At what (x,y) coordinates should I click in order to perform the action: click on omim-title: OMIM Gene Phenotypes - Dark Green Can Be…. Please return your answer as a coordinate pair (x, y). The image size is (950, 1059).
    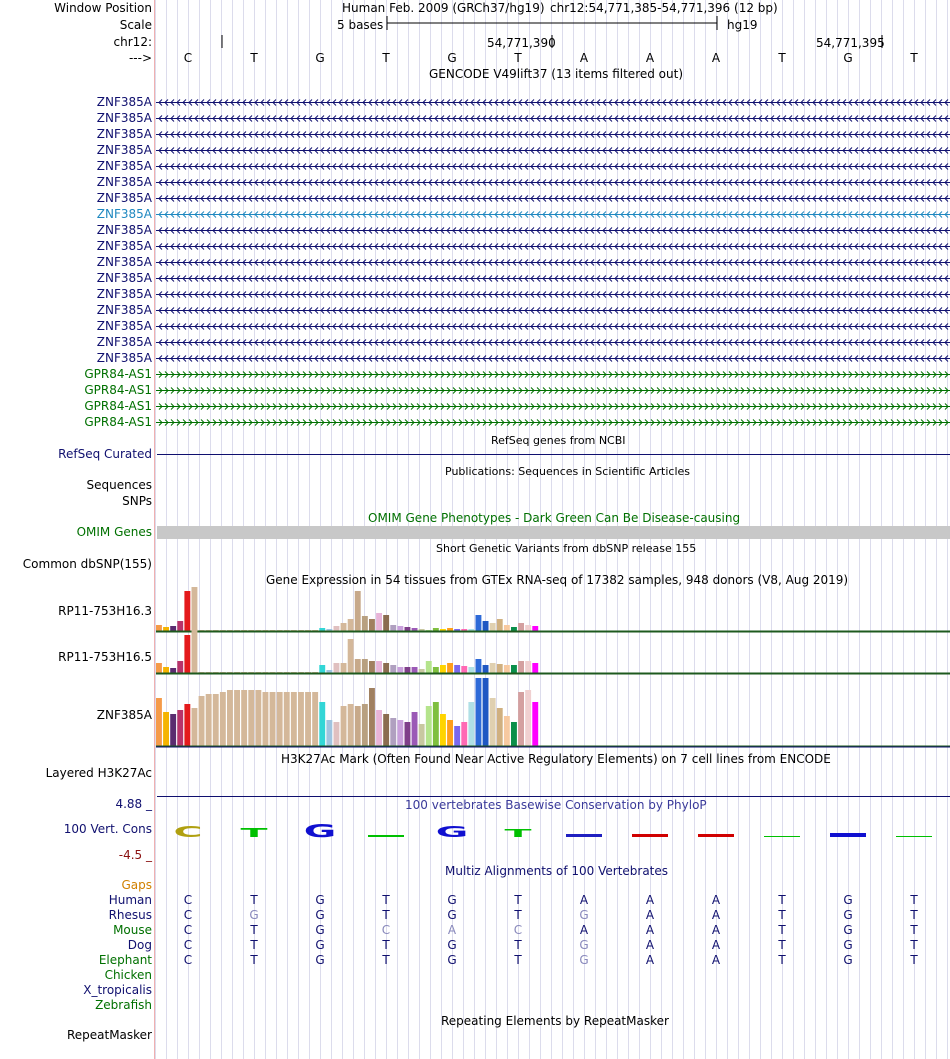
    Looking at the image, I should click on (554, 518).